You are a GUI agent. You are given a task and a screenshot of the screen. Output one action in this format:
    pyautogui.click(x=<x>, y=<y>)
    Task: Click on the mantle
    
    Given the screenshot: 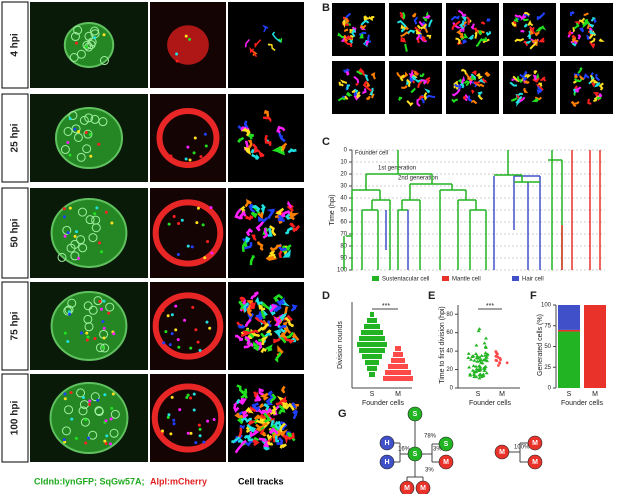 What is the action you would take?
    pyautogui.click(x=188, y=418)
    